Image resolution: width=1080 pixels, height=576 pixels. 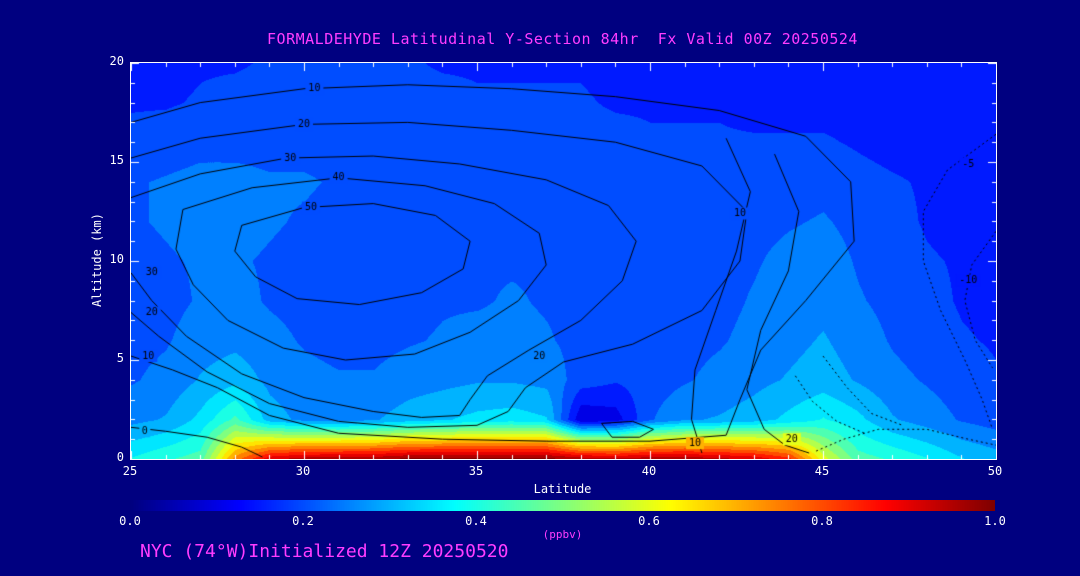 I want to click on y-tick-label: 10, so click(x=116, y=259).